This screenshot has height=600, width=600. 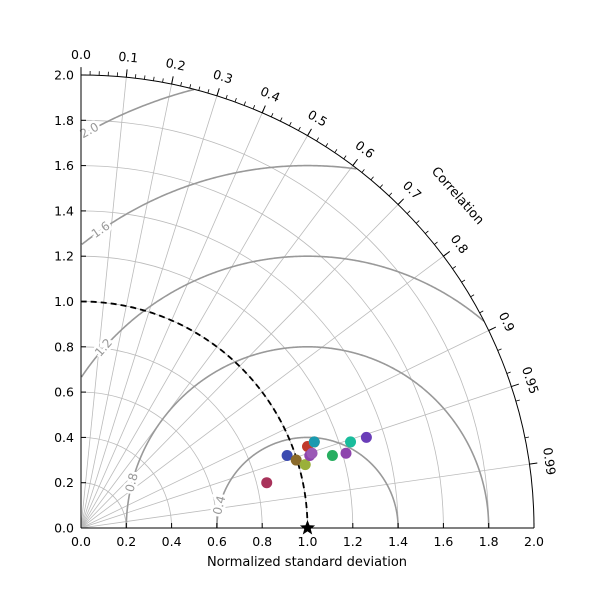 What do you see at coordinates (64, 482) in the screenshot?
I see `y-tick-label: 0.2` at bounding box center [64, 482].